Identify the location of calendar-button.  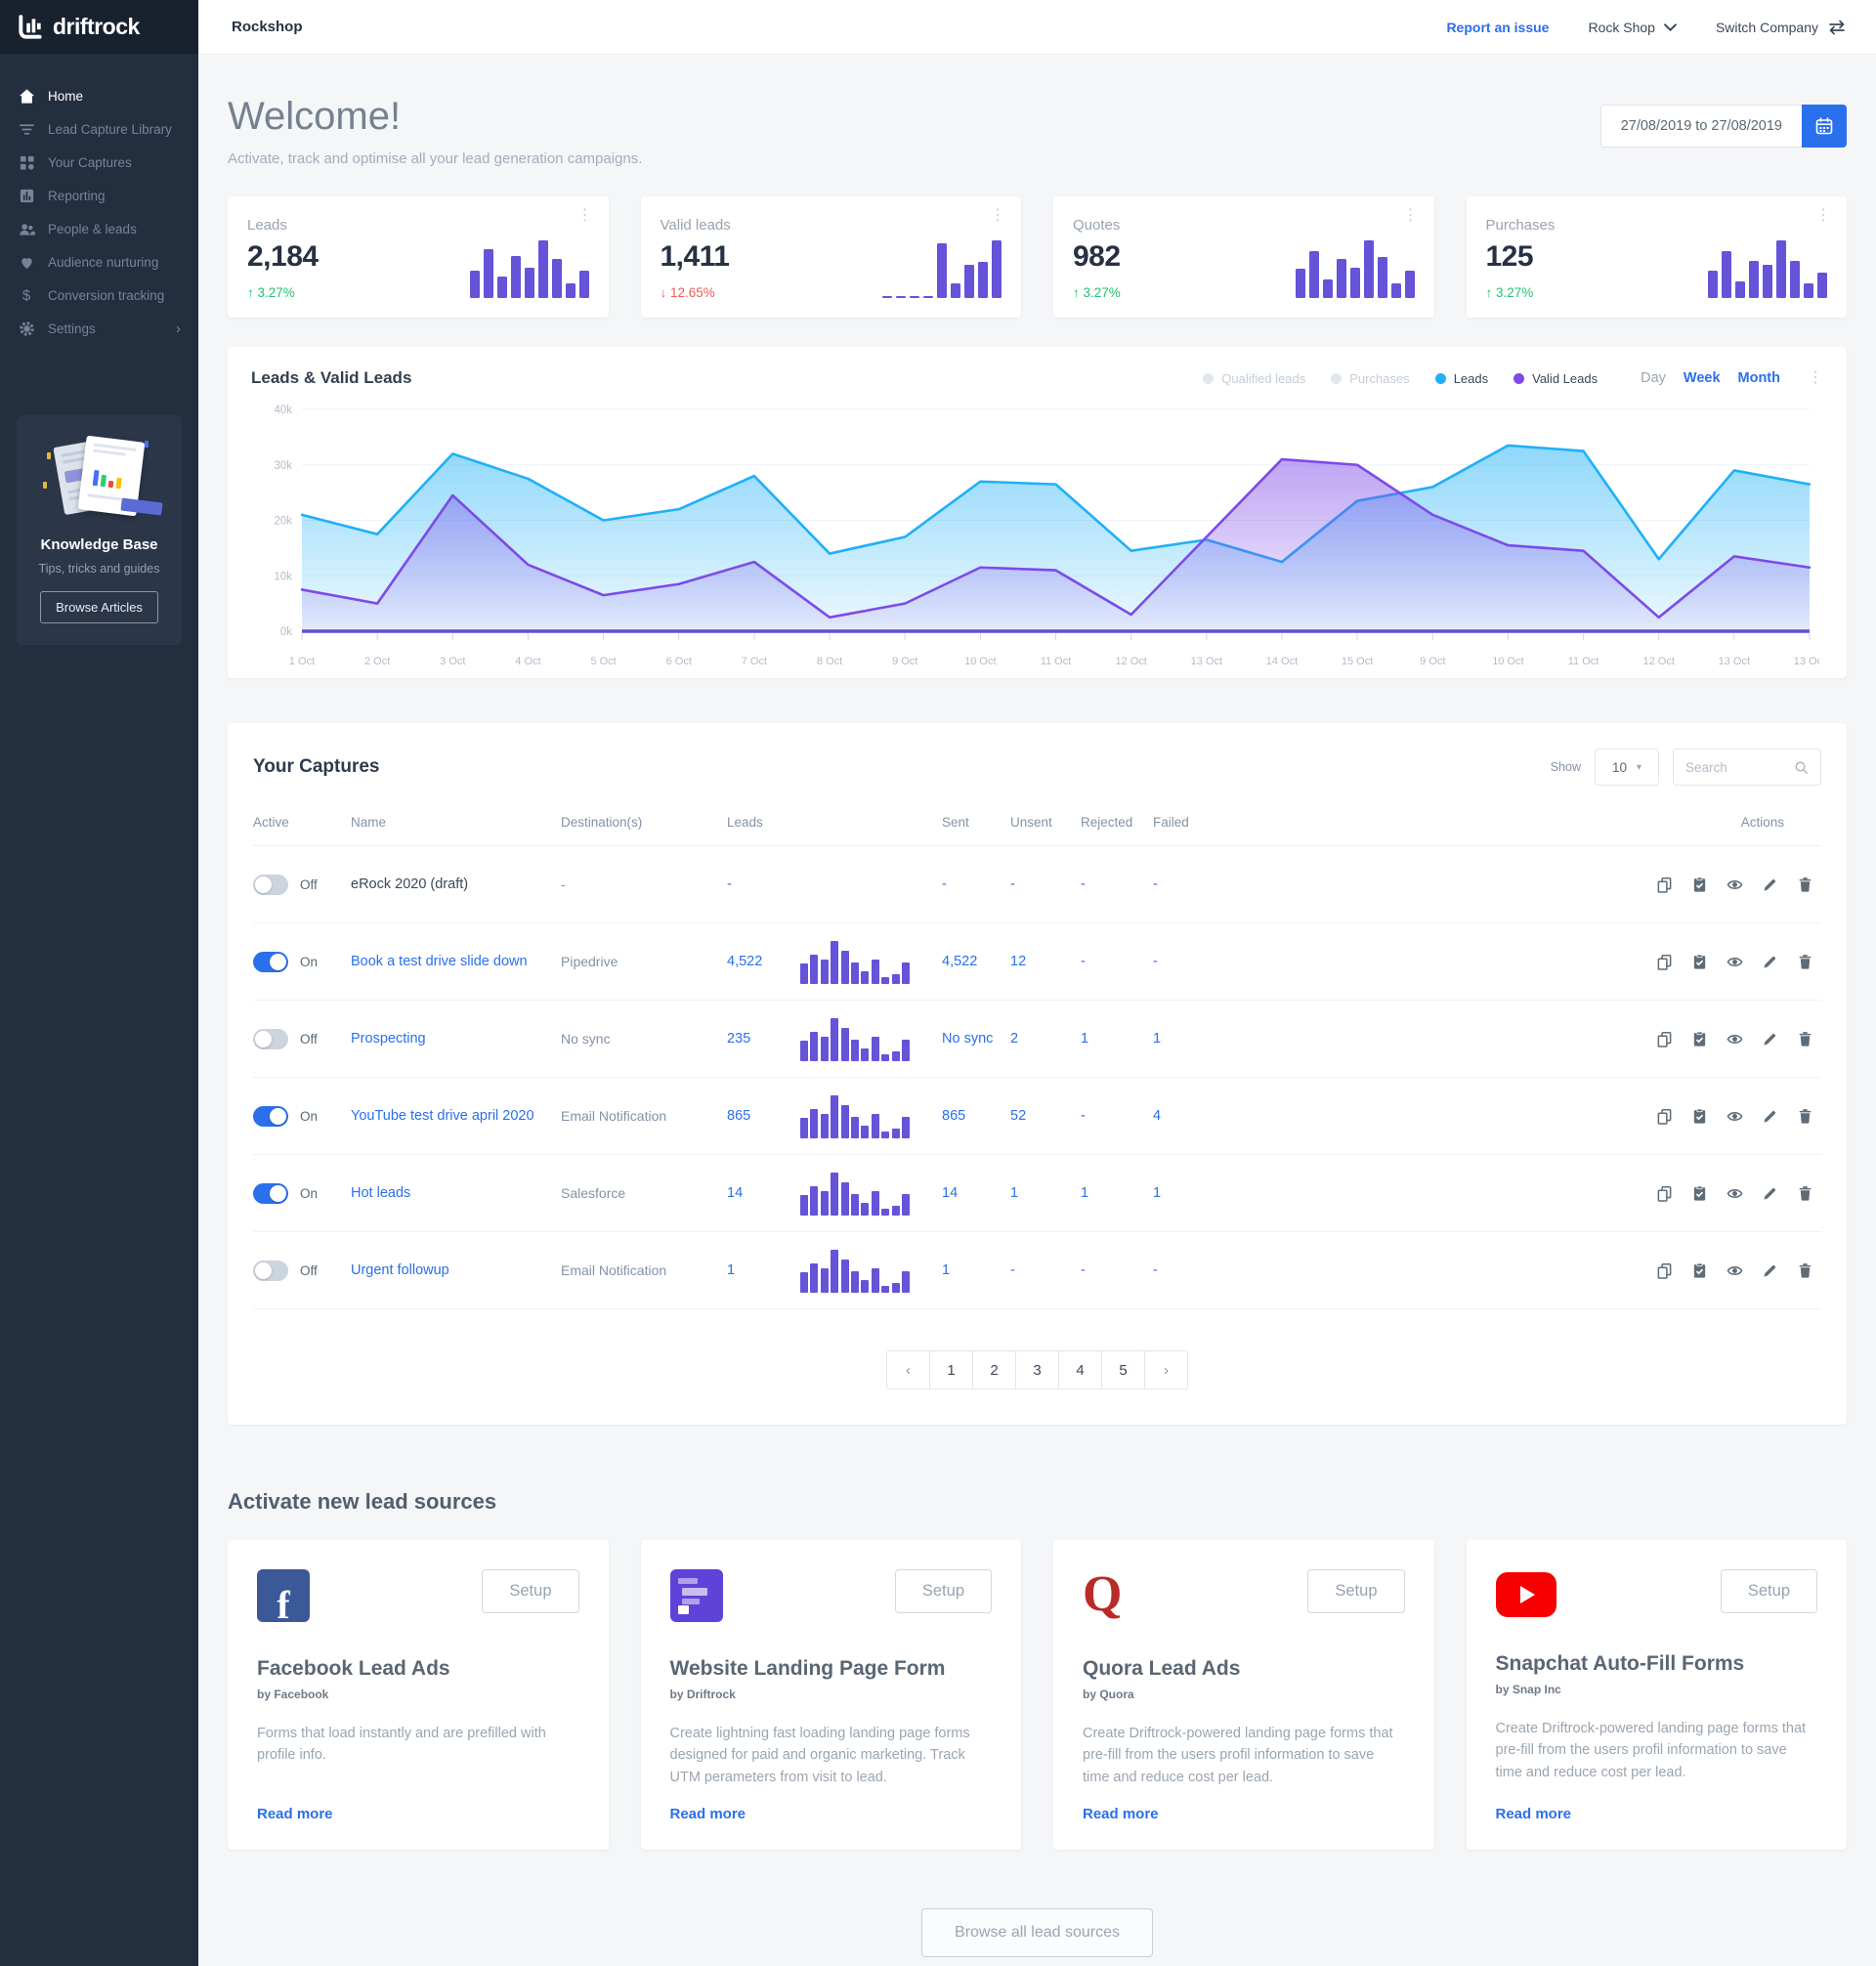
(1824, 126).